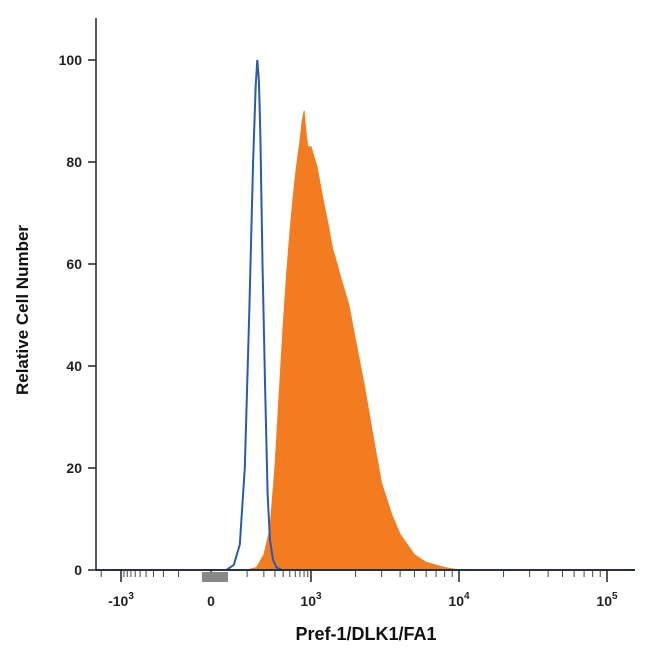 The image size is (650, 650). I want to click on y-tick-label: 0, so click(78, 570).